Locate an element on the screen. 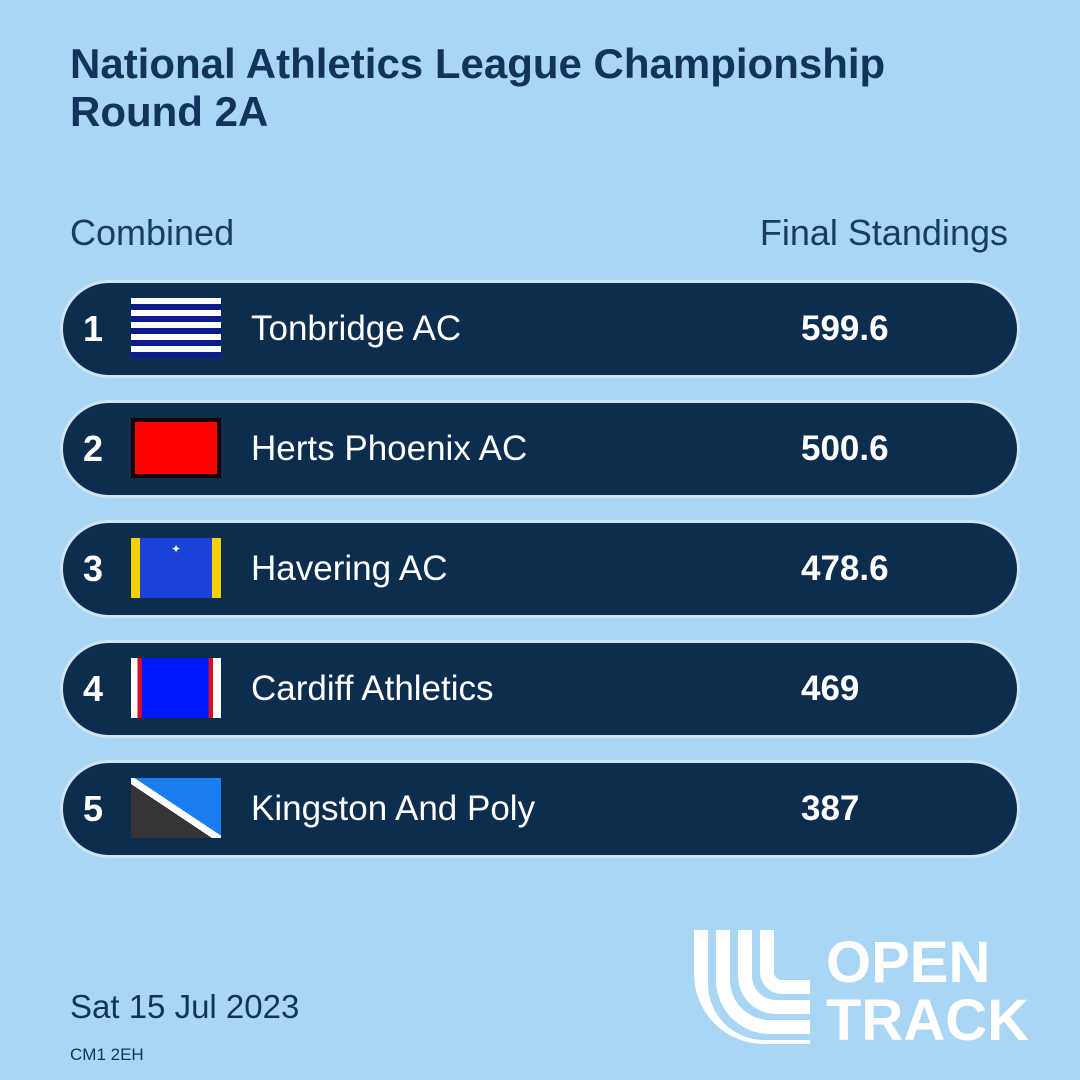 The width and height of the screenshot is (1080, 1080). rank: 3 is located at coordinates (93, 568).